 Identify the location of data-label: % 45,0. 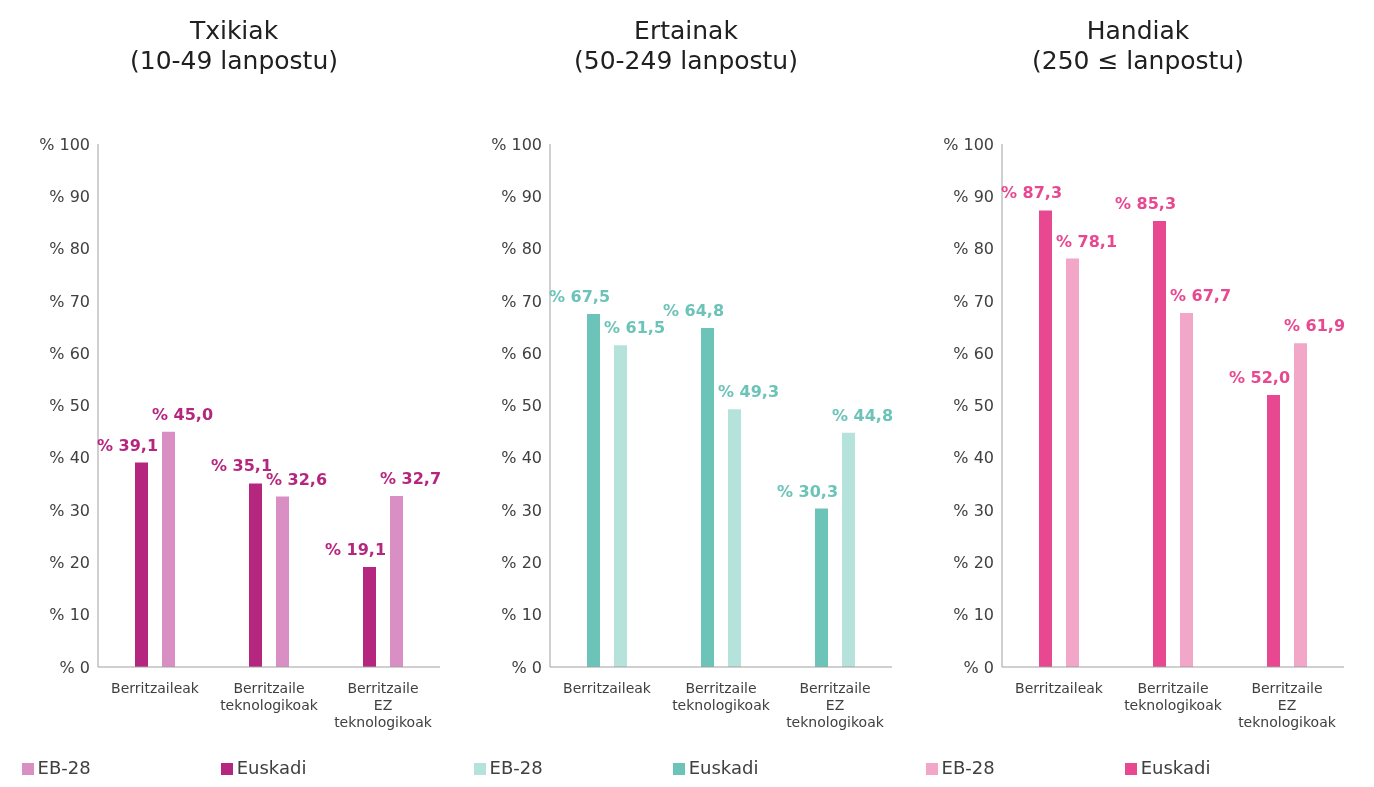
(182, 414).